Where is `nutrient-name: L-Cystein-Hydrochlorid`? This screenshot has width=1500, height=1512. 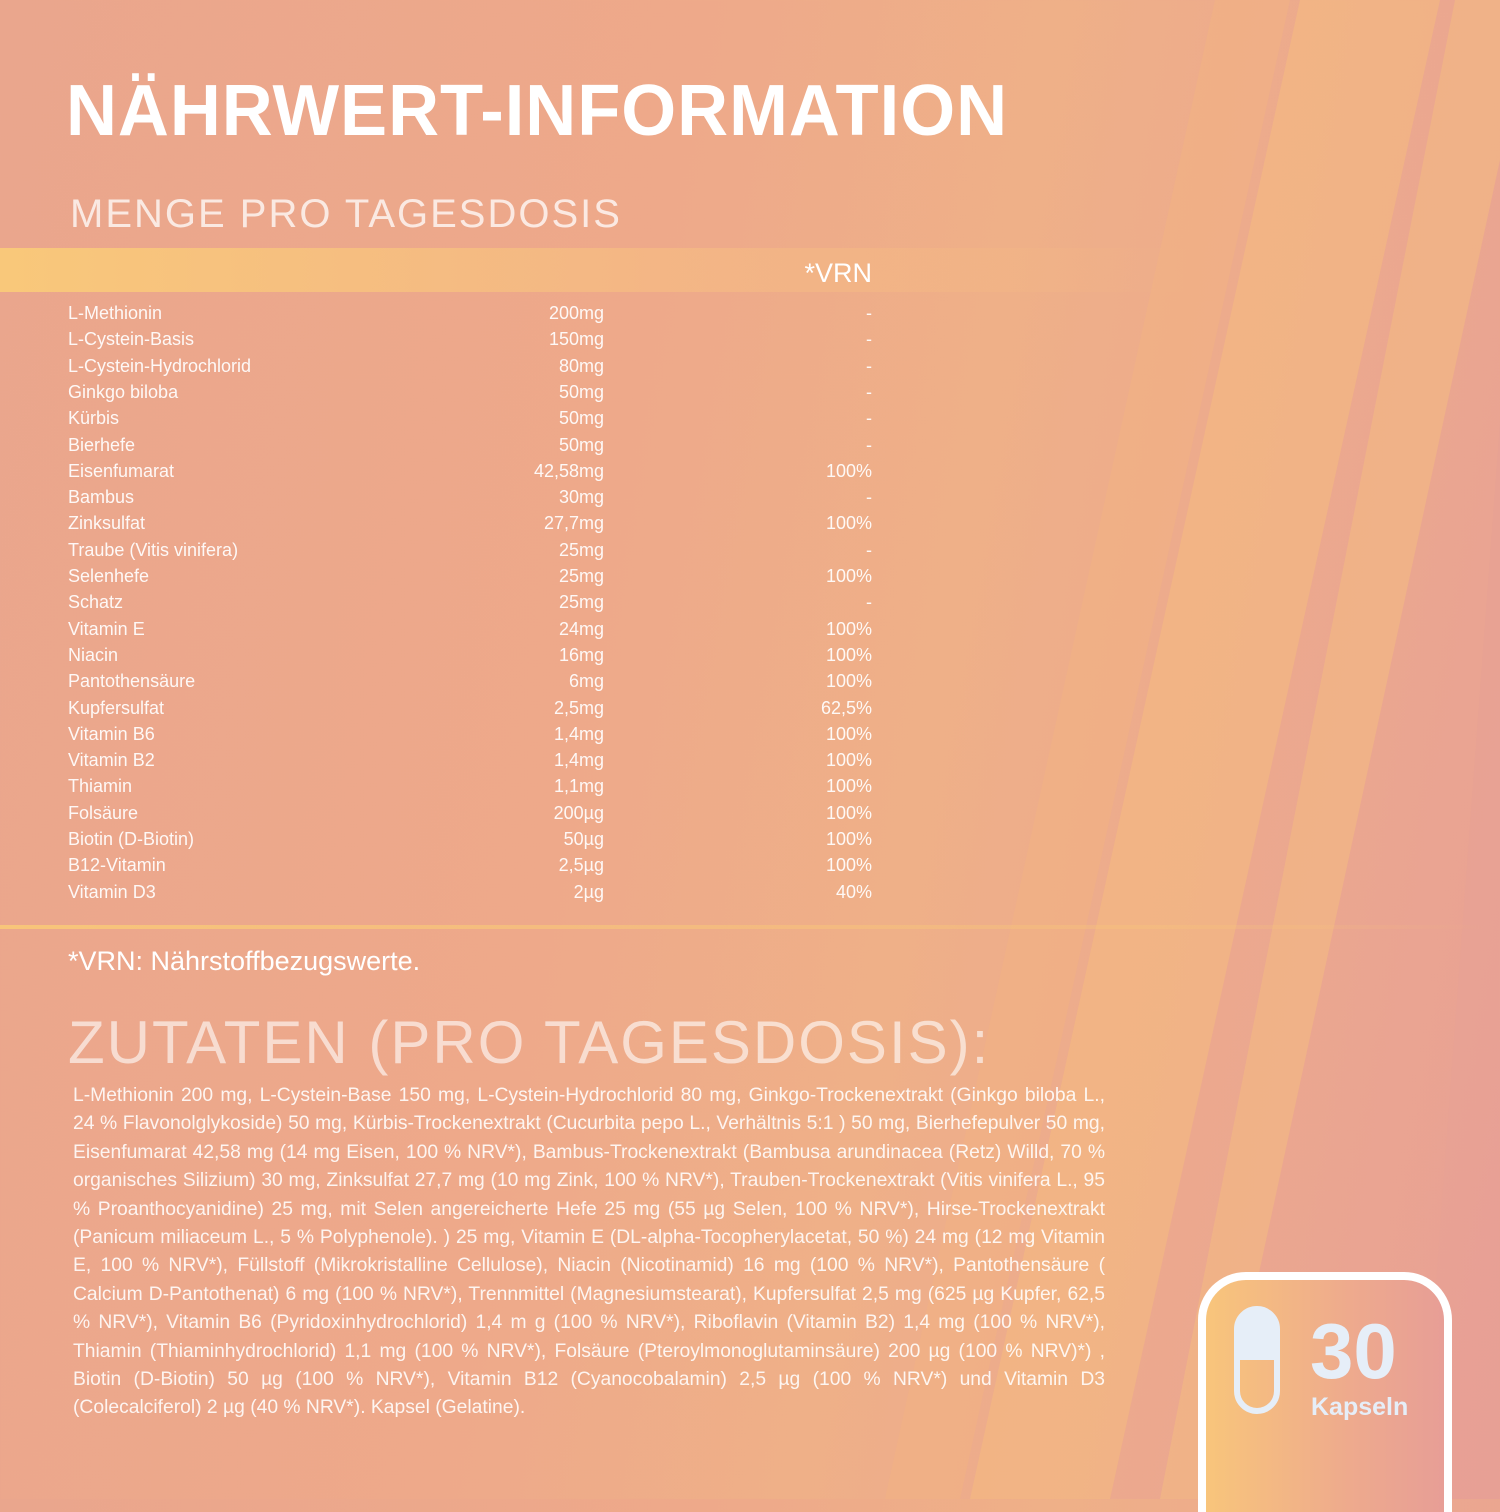 nutrient-name: L-Cystein-Hydrochlorid is located at coordinates (160, 365).